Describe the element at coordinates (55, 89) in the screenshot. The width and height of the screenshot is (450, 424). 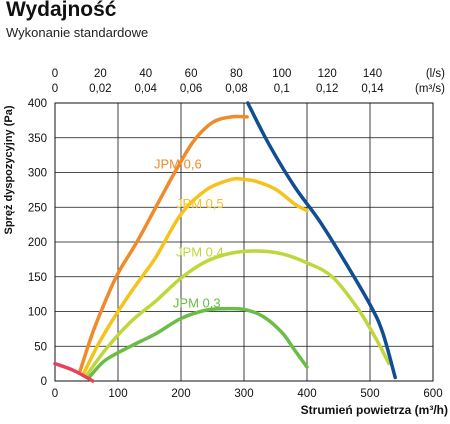
I see `top-m3s-tick-label: 0` at that location.